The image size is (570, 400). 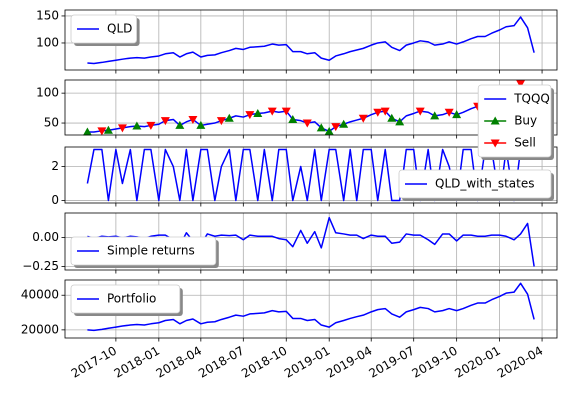 I want to click on x-tick-label: 2020-04, so click(x=520, y=362).